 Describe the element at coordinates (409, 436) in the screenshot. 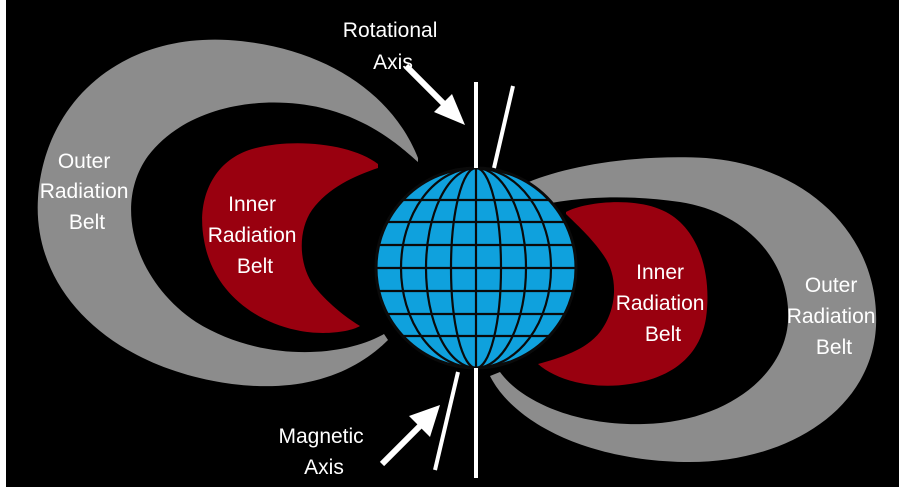

I see `magnetic-axis-arrow` at that location.